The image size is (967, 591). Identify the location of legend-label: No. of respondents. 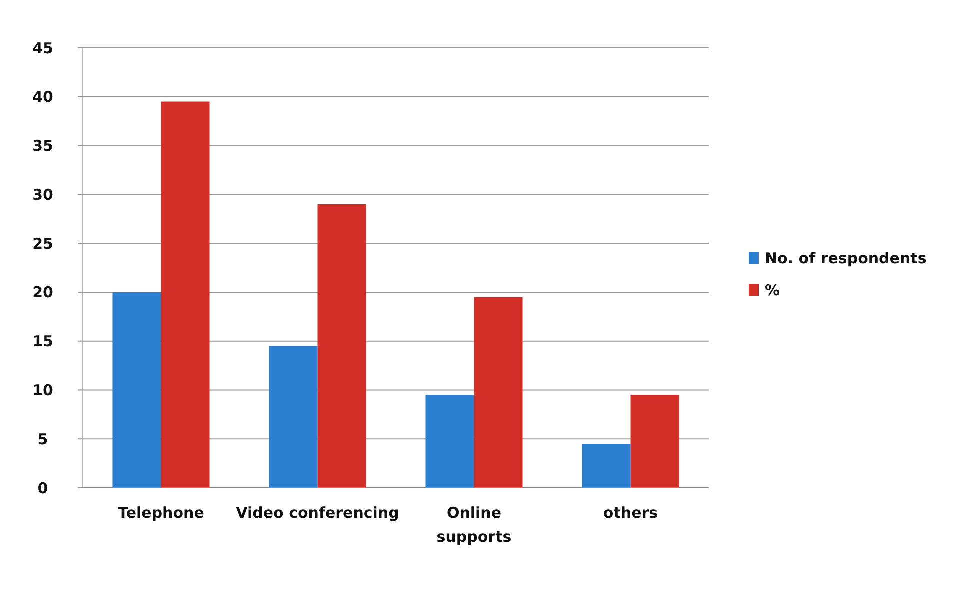
(846, 258).